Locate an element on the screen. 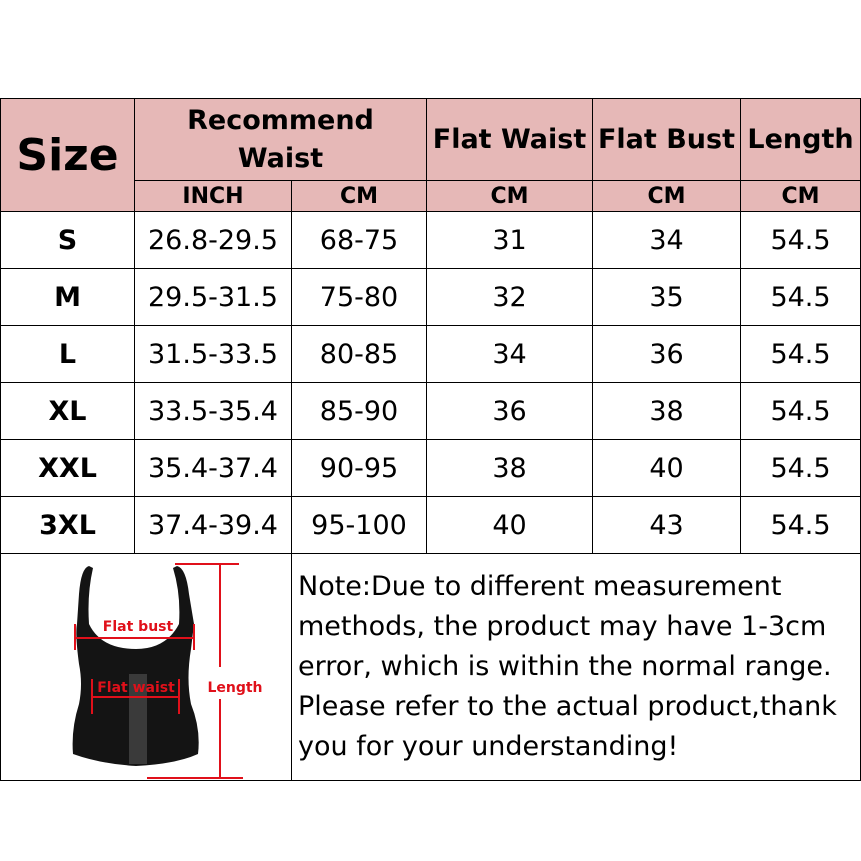 The image size is (861, 861). header-length: Length is located at coordinates (800, 139).